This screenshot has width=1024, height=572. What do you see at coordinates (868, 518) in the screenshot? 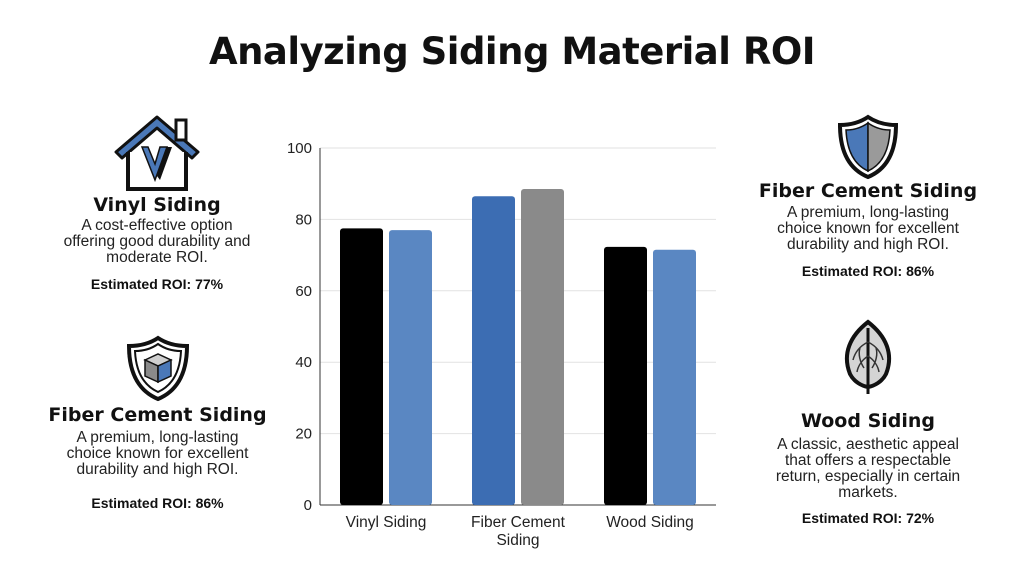
I see `roi-label: Estimated ROI: 72%` at bounding box center [868, 518].